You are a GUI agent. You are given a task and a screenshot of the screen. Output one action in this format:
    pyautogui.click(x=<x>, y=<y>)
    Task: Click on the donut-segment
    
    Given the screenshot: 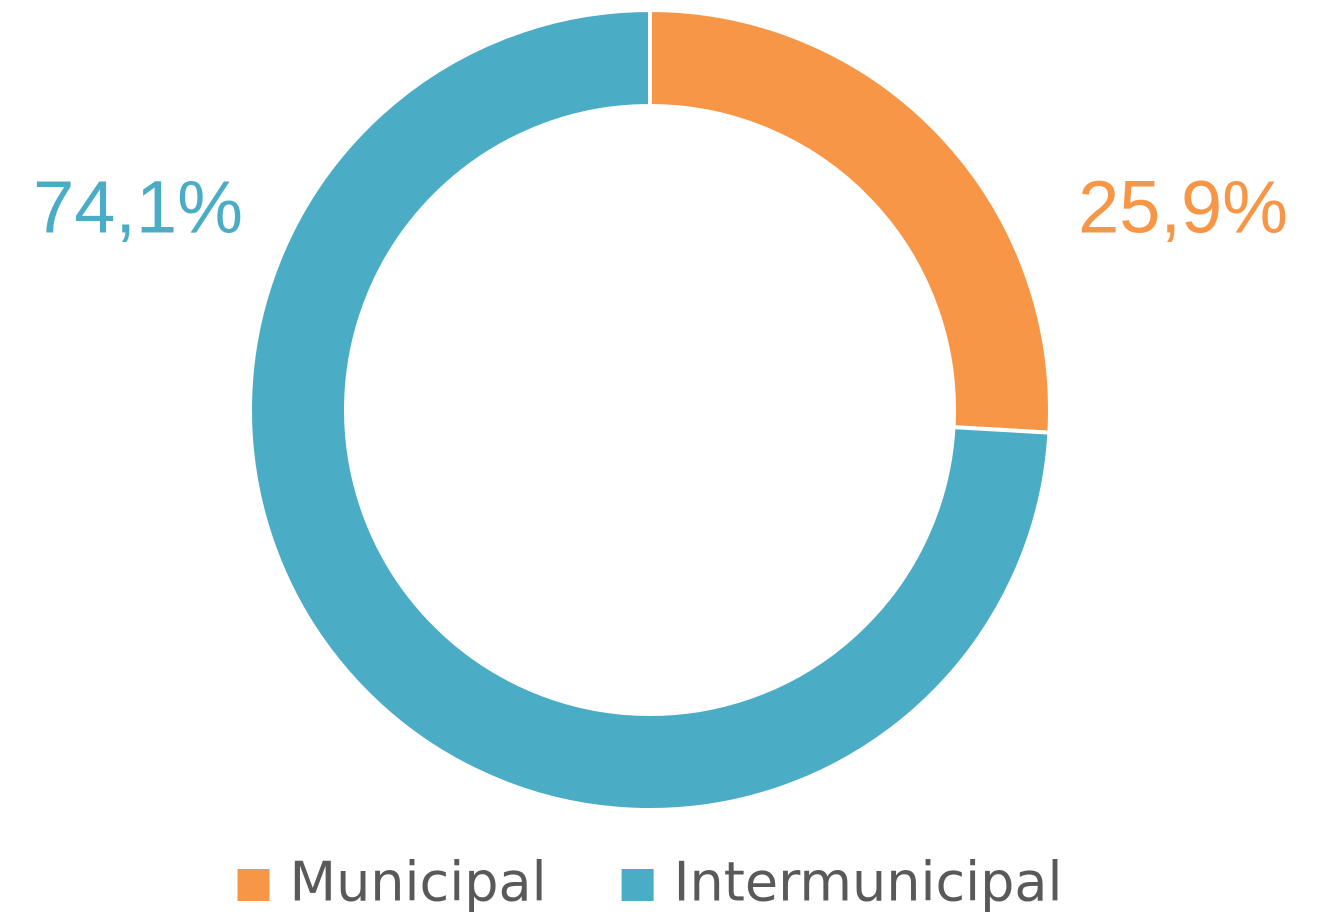 What is the action you would take?
    pyautogui.click(x=850, y=221)
    